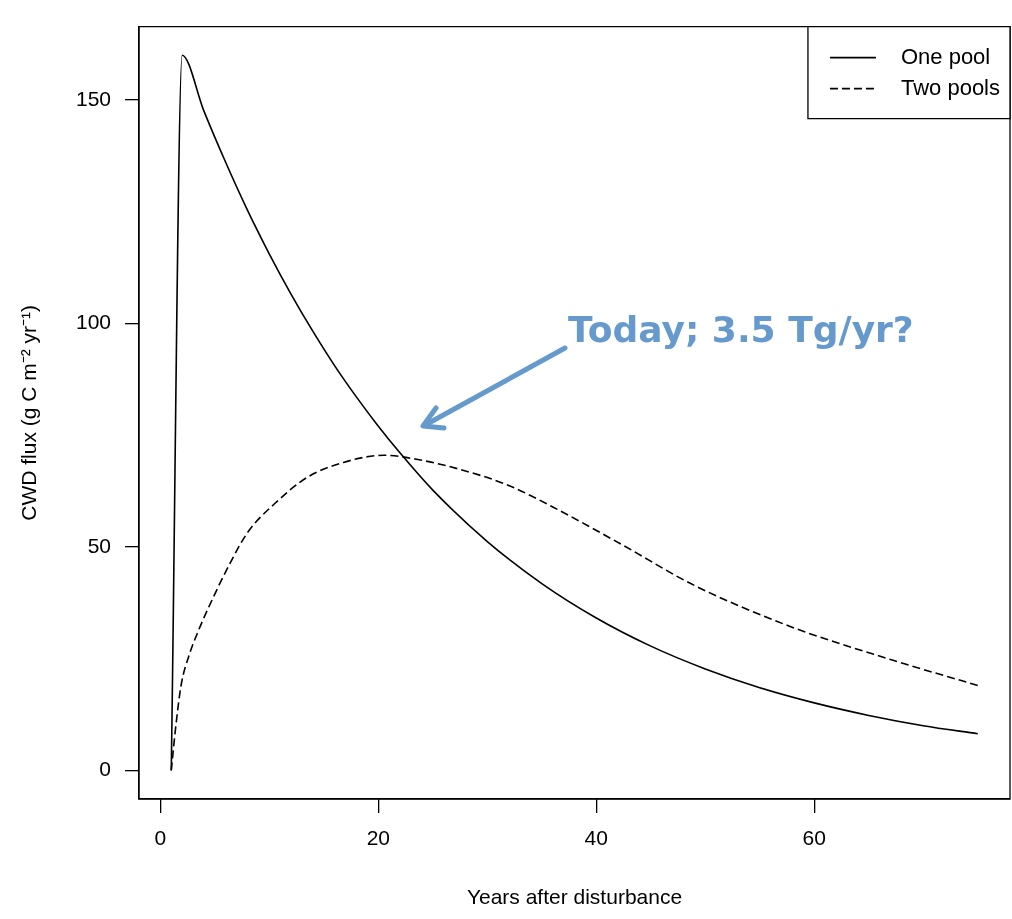  Describe the element at coordinates (93, 322) in the screenshot. I see `y-tick-label: 100` at that location.